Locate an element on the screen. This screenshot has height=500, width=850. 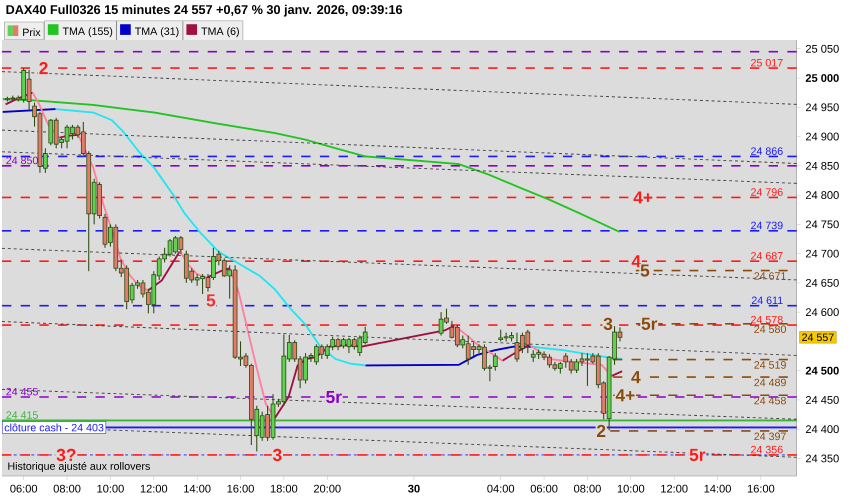
annotation: 3? is located at coordinates (66, 455).